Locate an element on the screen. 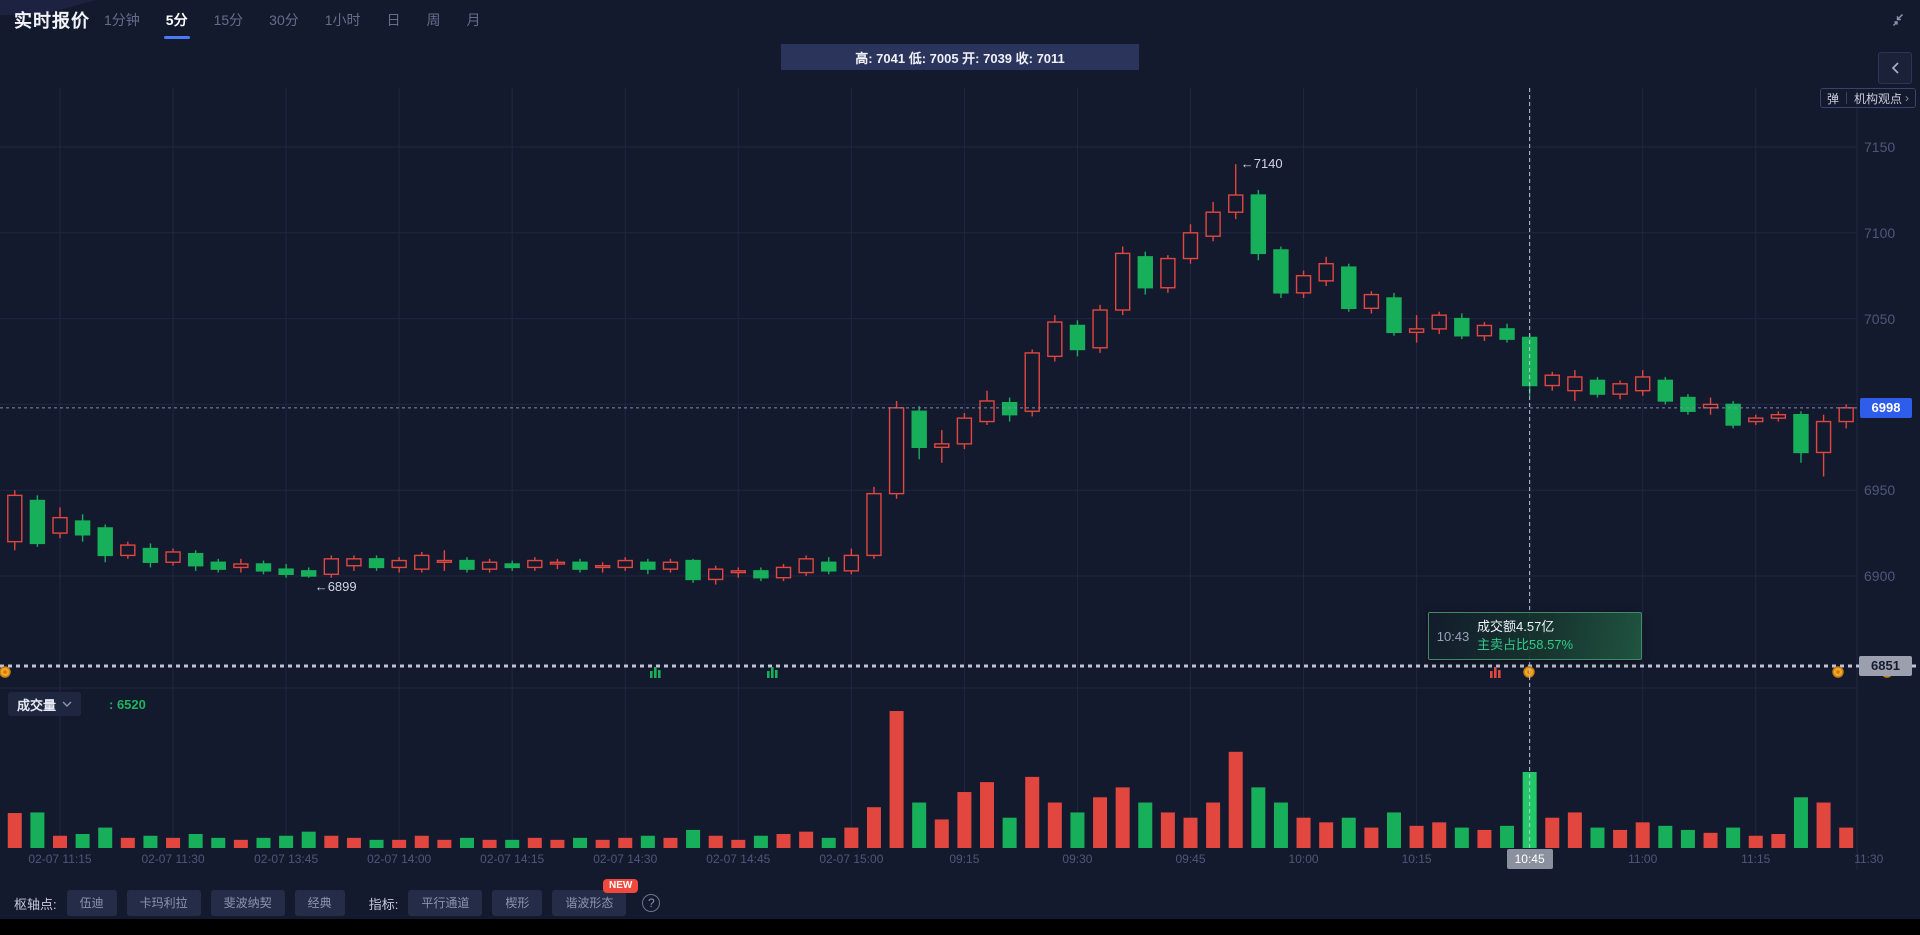 The height and width of the screenshot is (935, 1920). time-axis-label: 09:15 is located at coordinates (964, 859).